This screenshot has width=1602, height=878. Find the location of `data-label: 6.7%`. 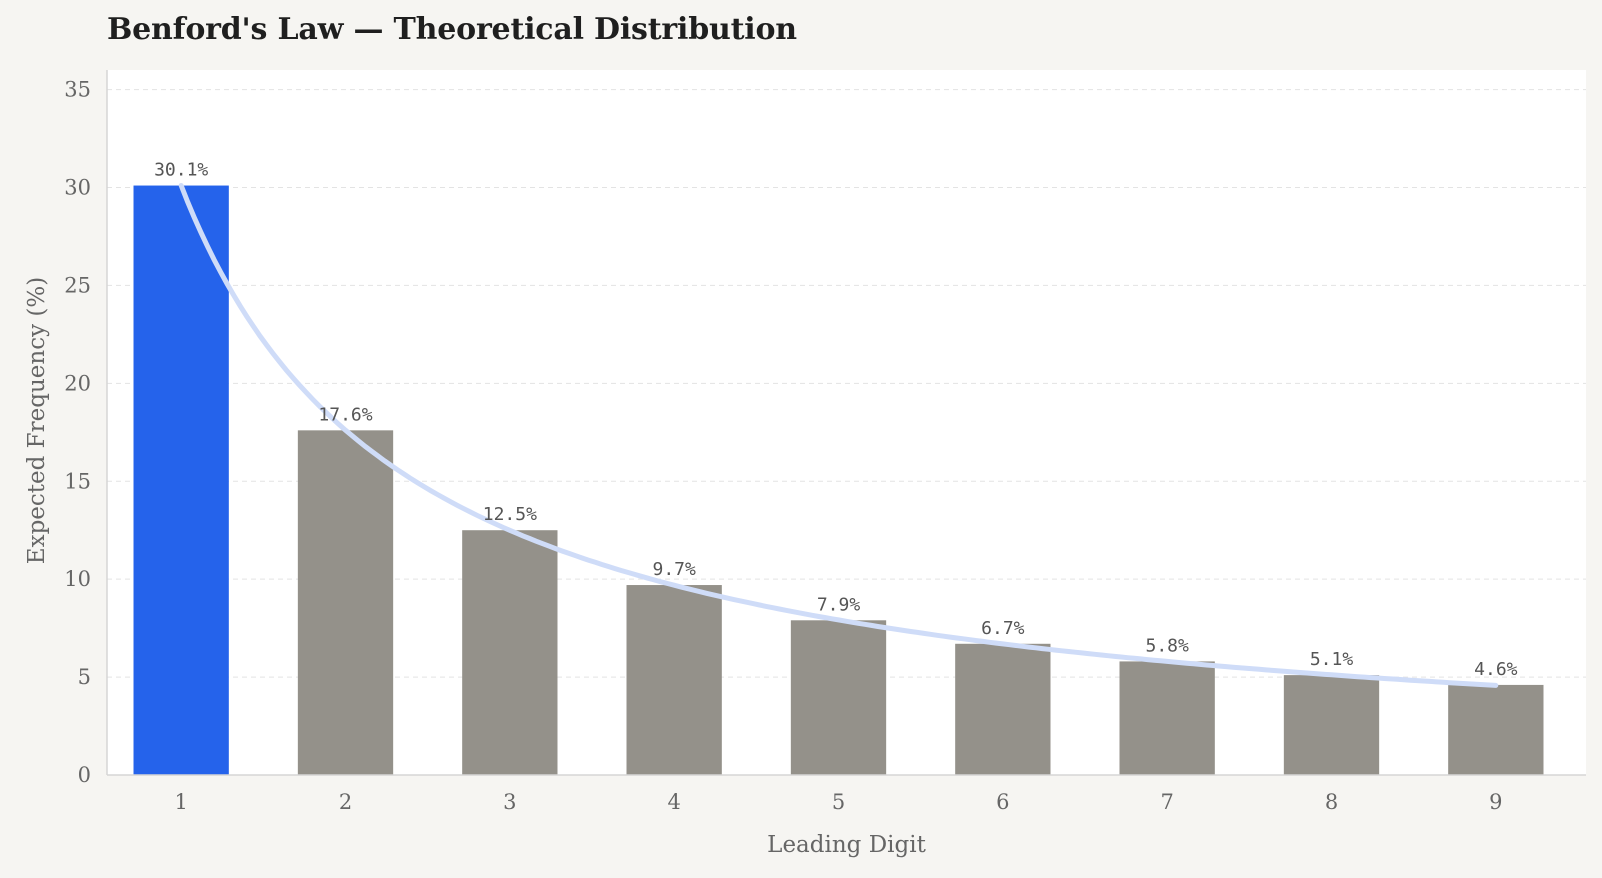

data-label: 6.7% is located at coordinates (1003, 628).